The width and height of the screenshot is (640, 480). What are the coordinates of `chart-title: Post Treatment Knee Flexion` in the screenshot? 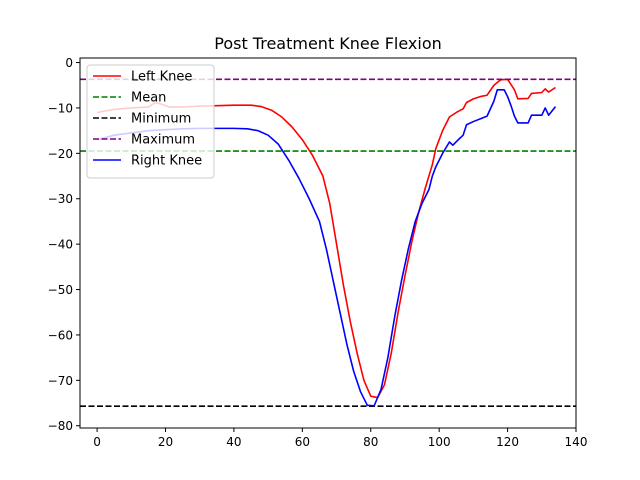 It's located at (328, 43).